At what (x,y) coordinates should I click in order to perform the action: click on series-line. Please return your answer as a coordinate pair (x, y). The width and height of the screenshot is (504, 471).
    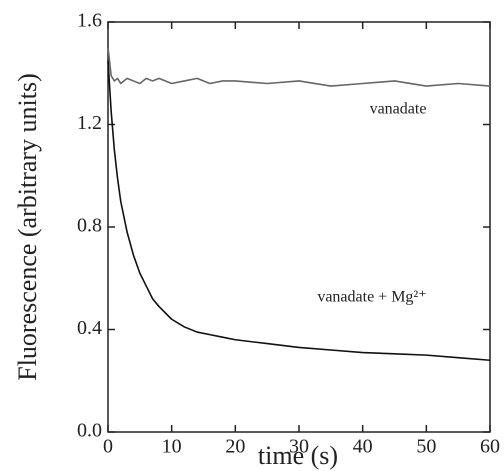
    Looking at the image, I should click on (299, 67).